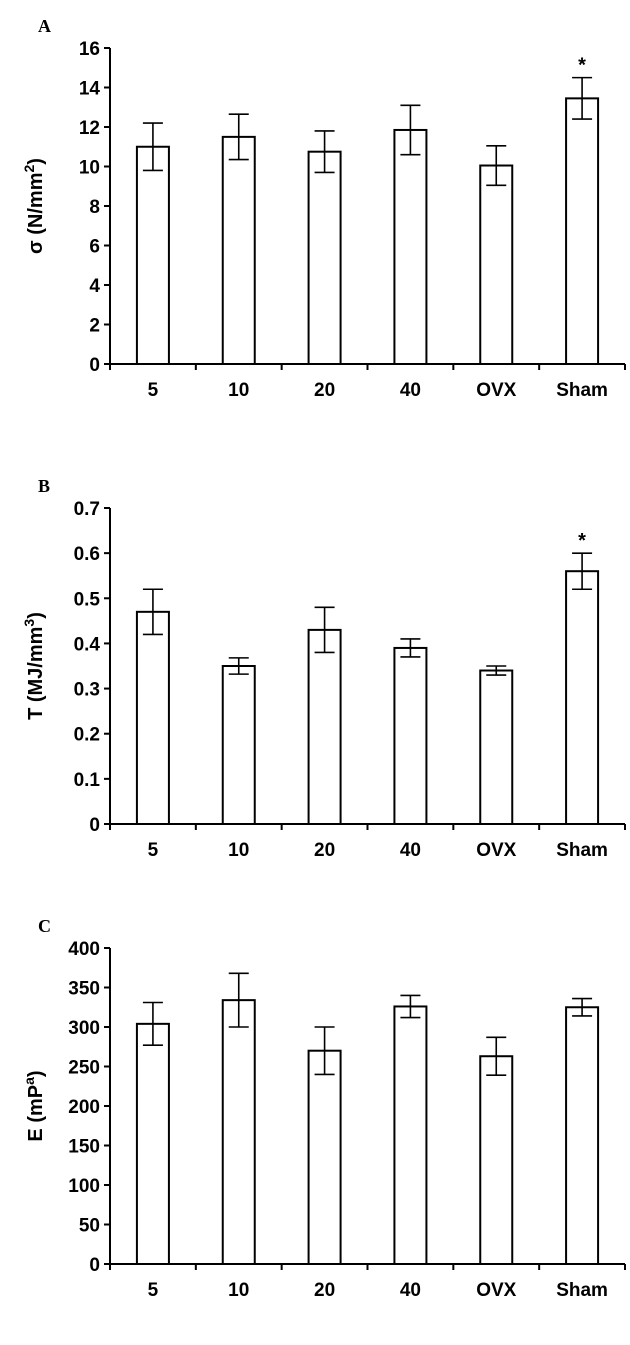 The image size is (630, 1345). What do you see at coordinates (94, 326) in the screenshot?
I see `y-tick-label: 2` at bounding box center [94, 326].